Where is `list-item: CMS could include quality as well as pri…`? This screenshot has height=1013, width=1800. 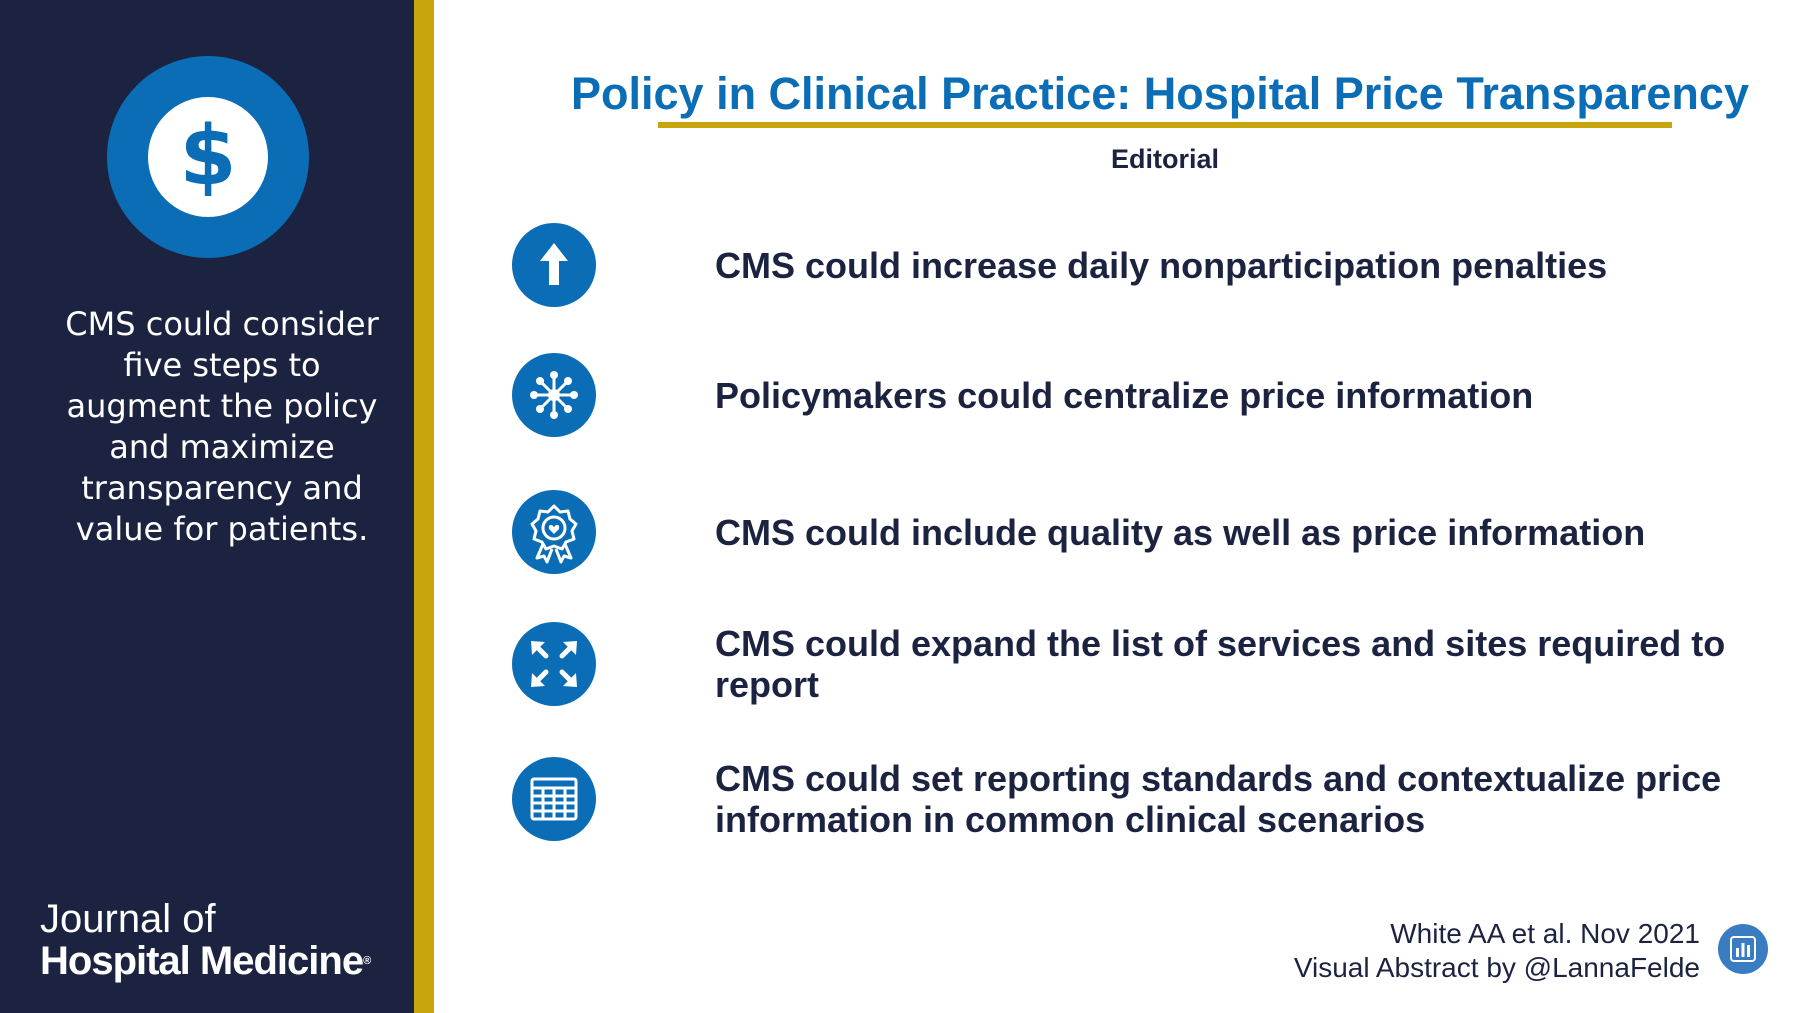
list-item: CMS could include quality as well as pri… is located at coordinates (1132, 532).